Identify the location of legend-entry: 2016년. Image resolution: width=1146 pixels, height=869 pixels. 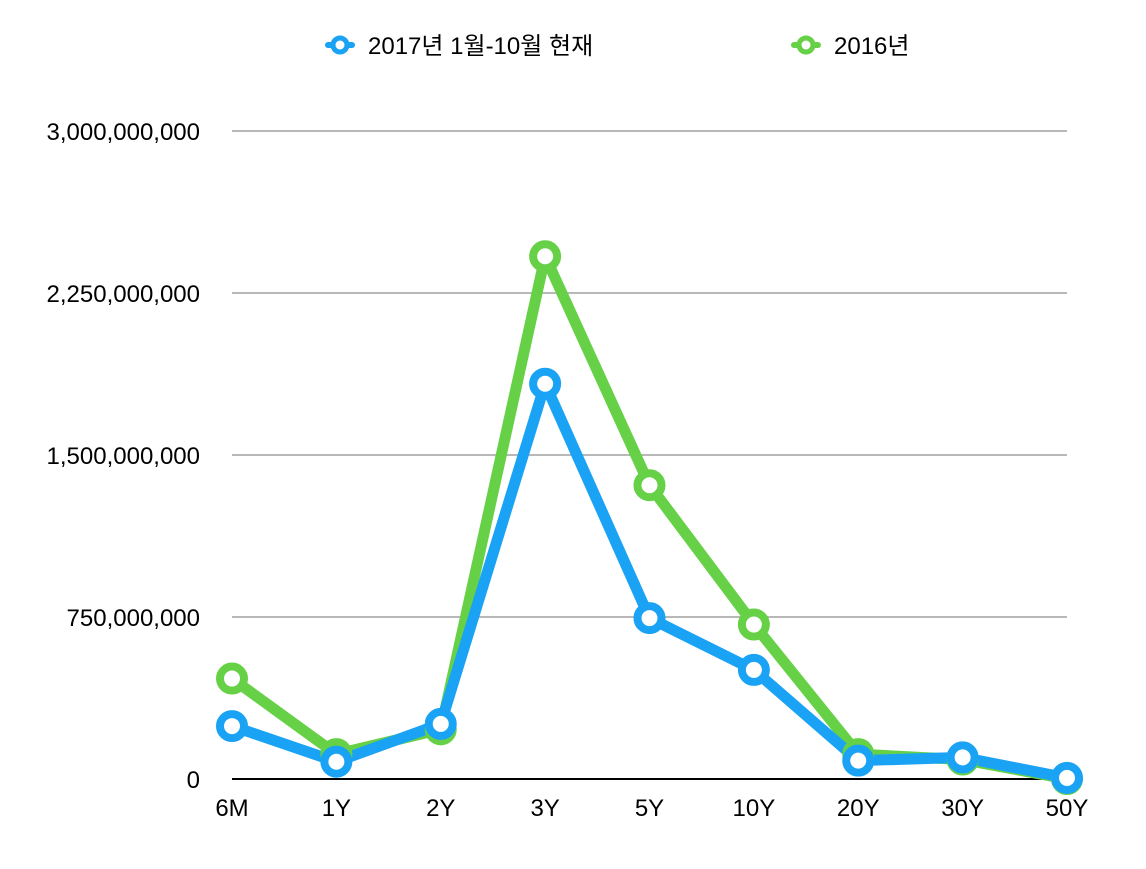
(850, 46).